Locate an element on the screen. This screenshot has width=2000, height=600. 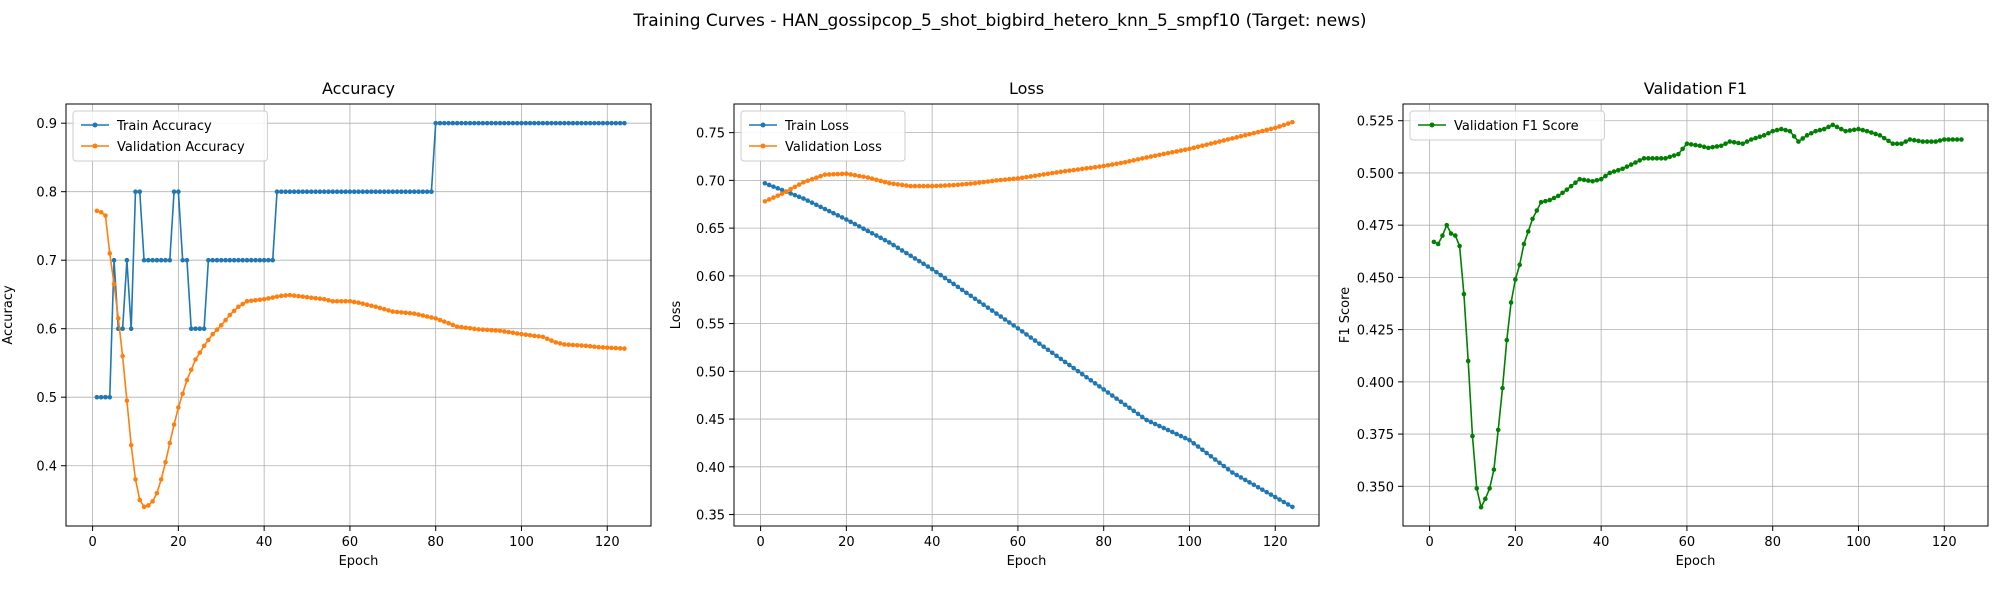
legend-box is located at coordinates (1507, 125).